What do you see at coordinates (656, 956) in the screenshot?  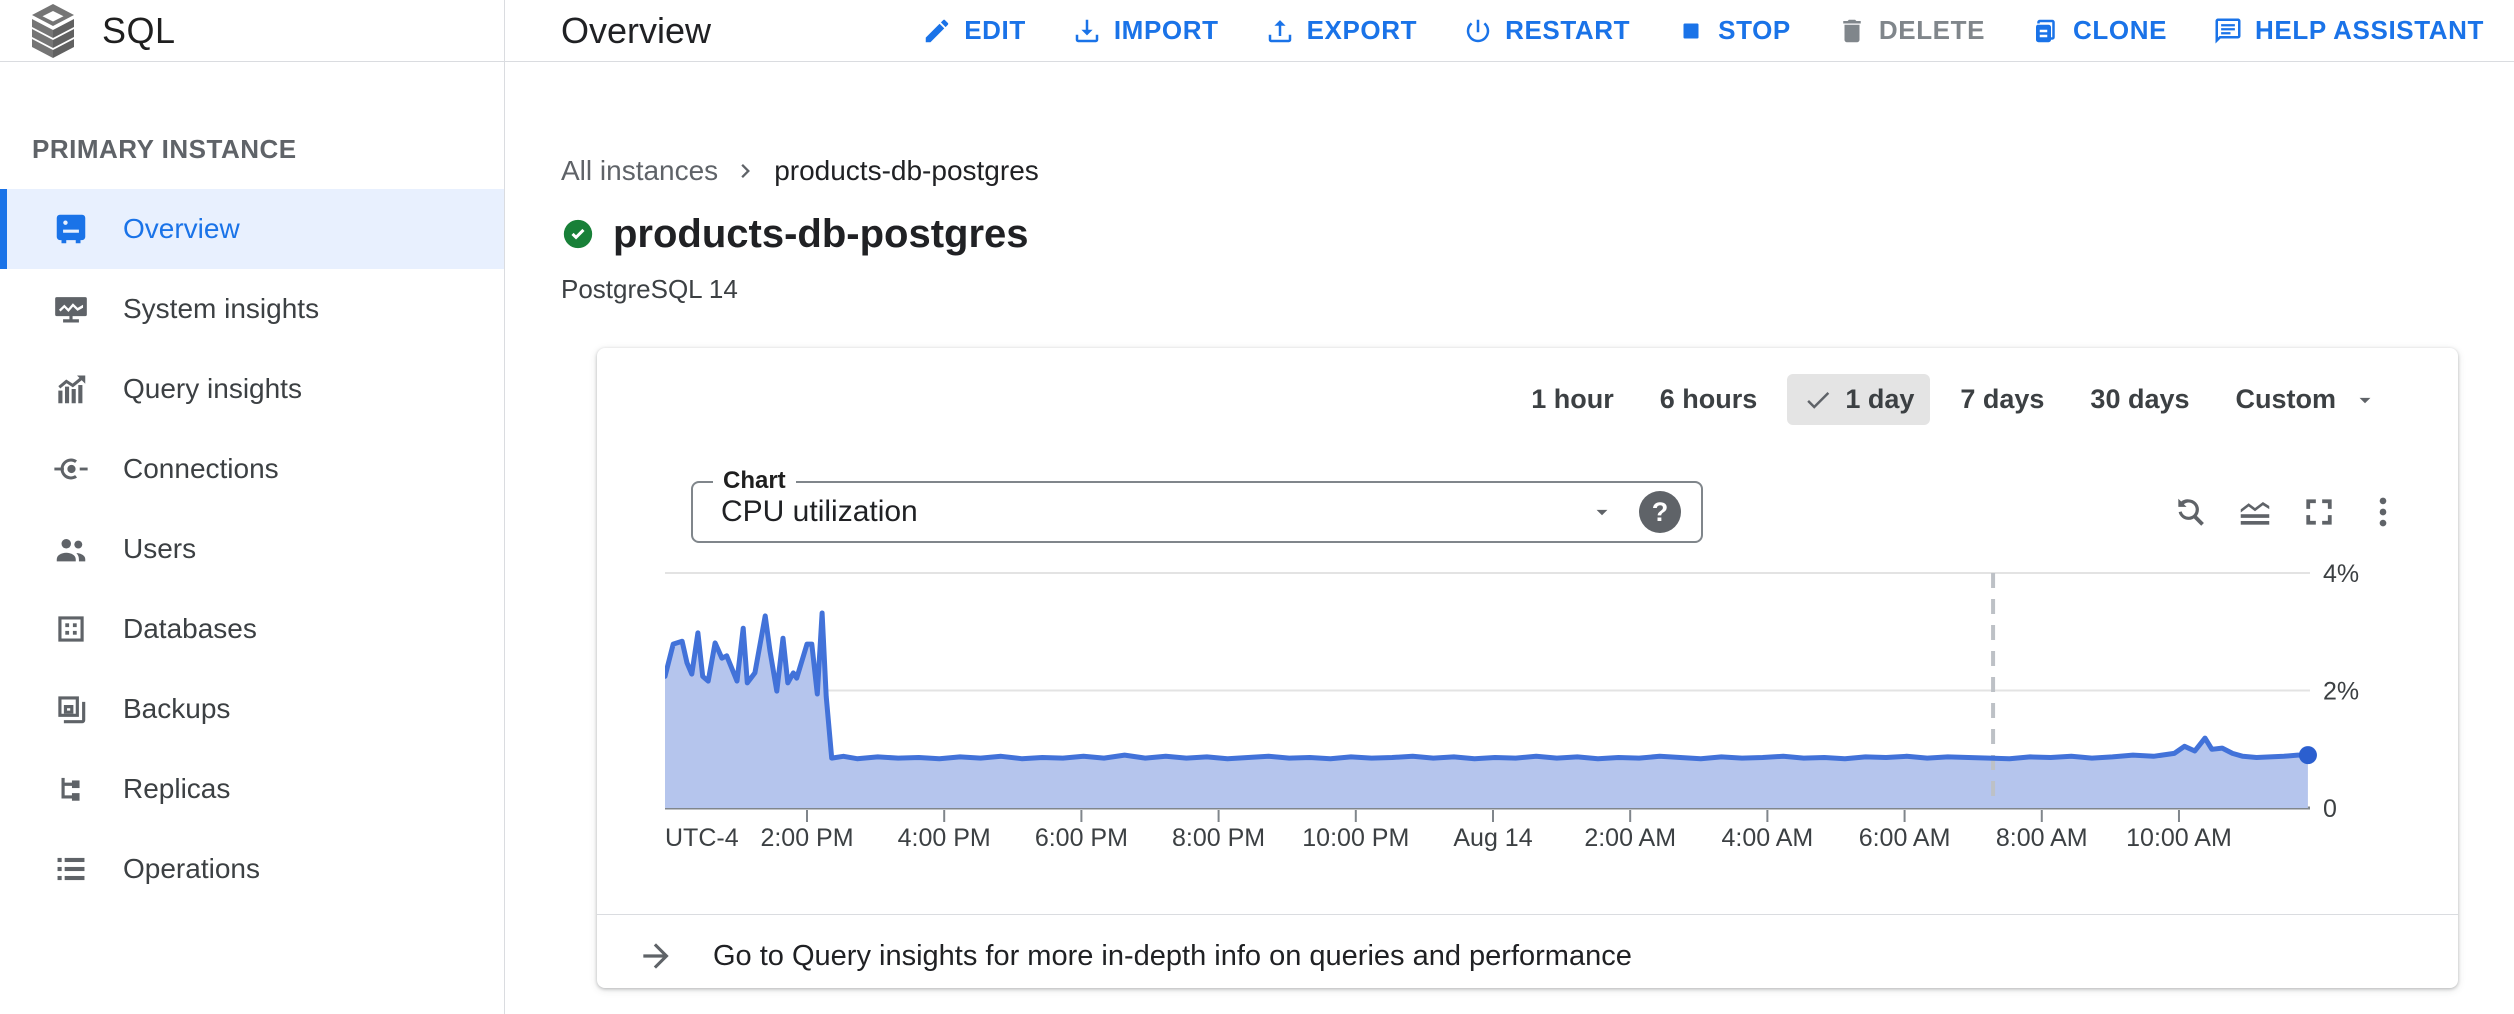 I see `arrow-right-icon` at bounding box center [656, 956].